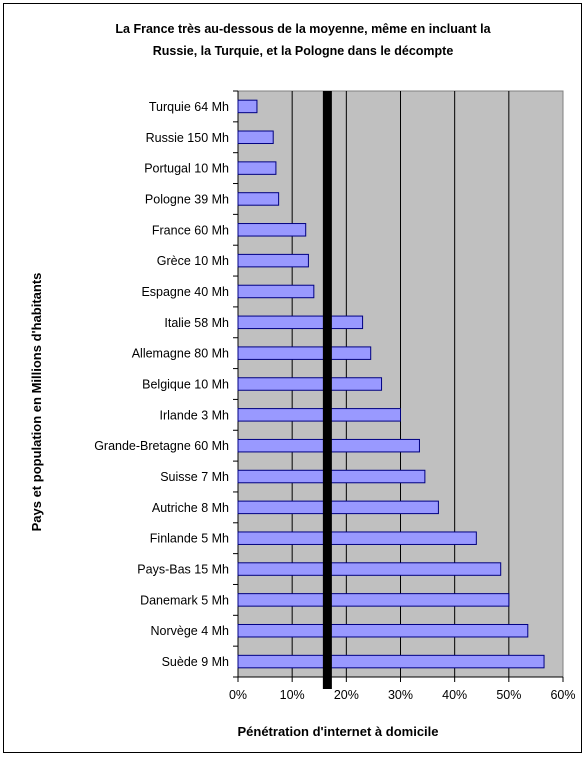 This screenshot has width=587, height=758. Describe the element at coordinates (508, 695) in the screenshot. I see `x-tick-label: 50%` at that location.